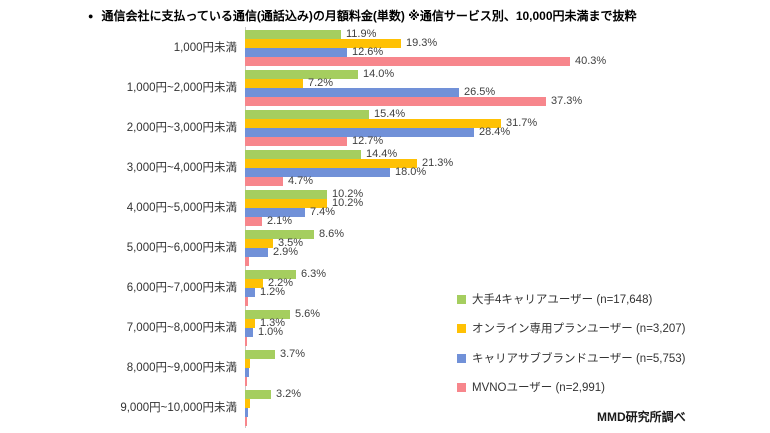 This screenshot has width=770, height=433. I want to click on category-label: 6,000円~7,000円未満, so click(181, 288).